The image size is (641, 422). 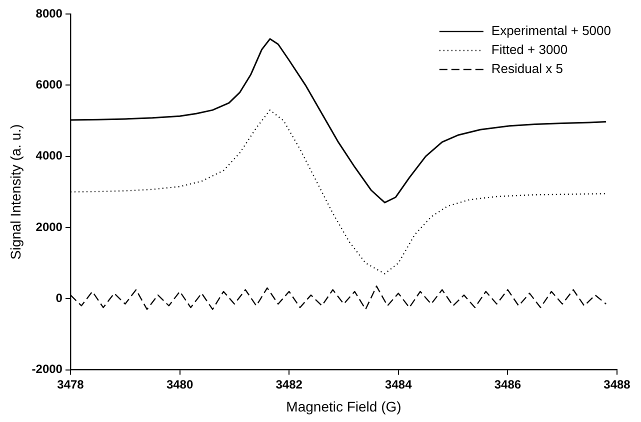 I want to click on legend-label: Residual x 5, so click(x=527, y=68).